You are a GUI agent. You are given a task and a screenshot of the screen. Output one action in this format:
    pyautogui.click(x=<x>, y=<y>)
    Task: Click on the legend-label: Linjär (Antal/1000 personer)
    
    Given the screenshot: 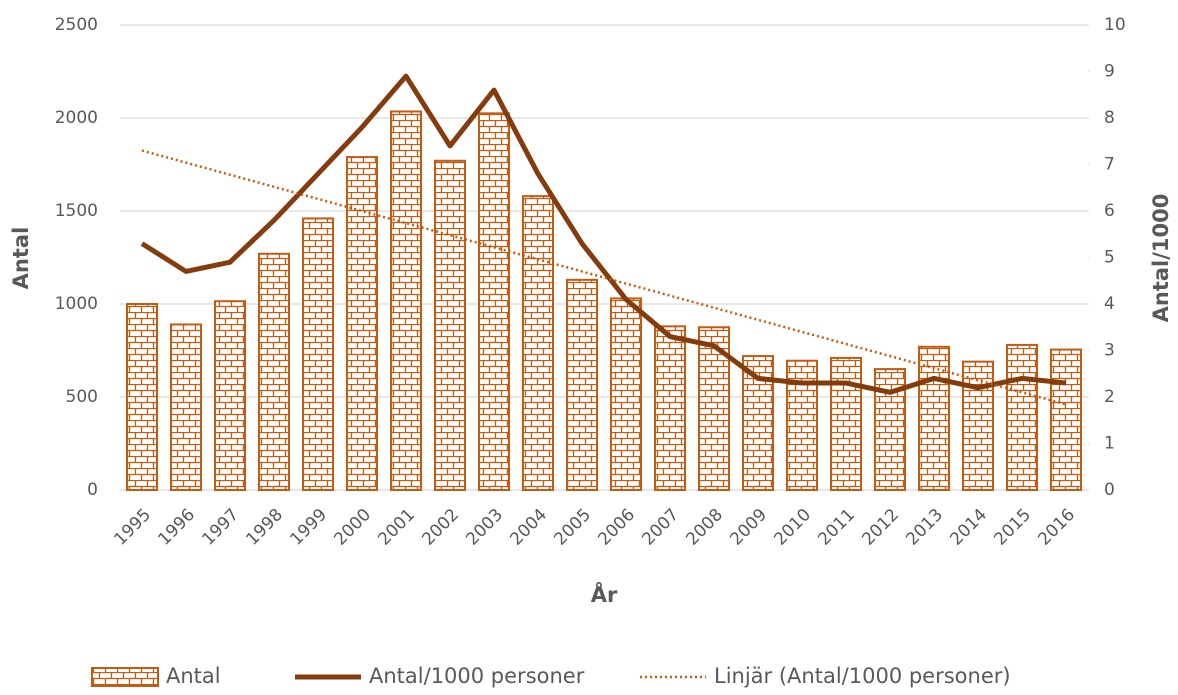 What is the action you would take?
    pyautogui.click(x=862, y=676)
    